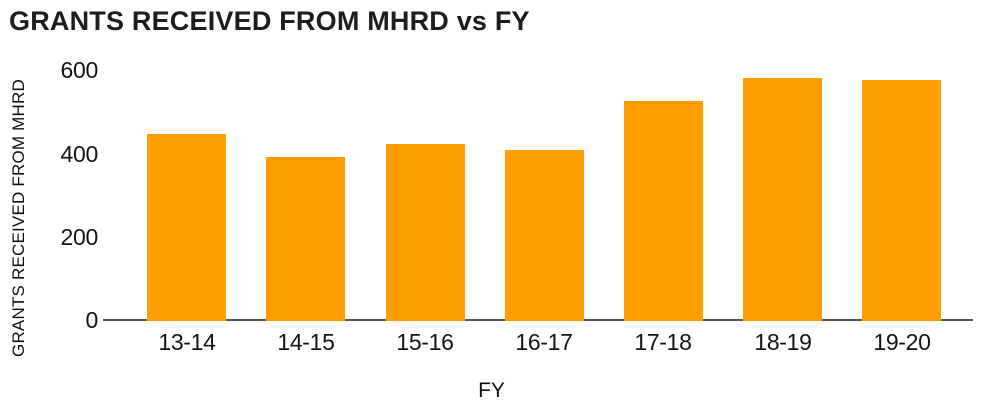 Image resolution: width=983 pixels, height=412 pixels. What do you see at coordinates (92, 320) in the screenshot?
I see `y-tick-label: 0` at bounding box center [92, 320].